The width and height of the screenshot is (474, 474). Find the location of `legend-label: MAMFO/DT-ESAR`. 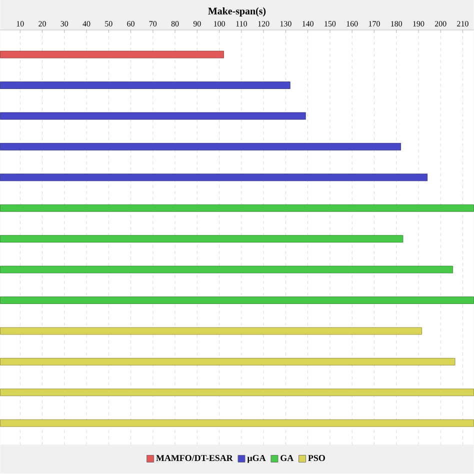

legend-label: MAMFO/DT-ESAR is located at coordinates (194, 458).